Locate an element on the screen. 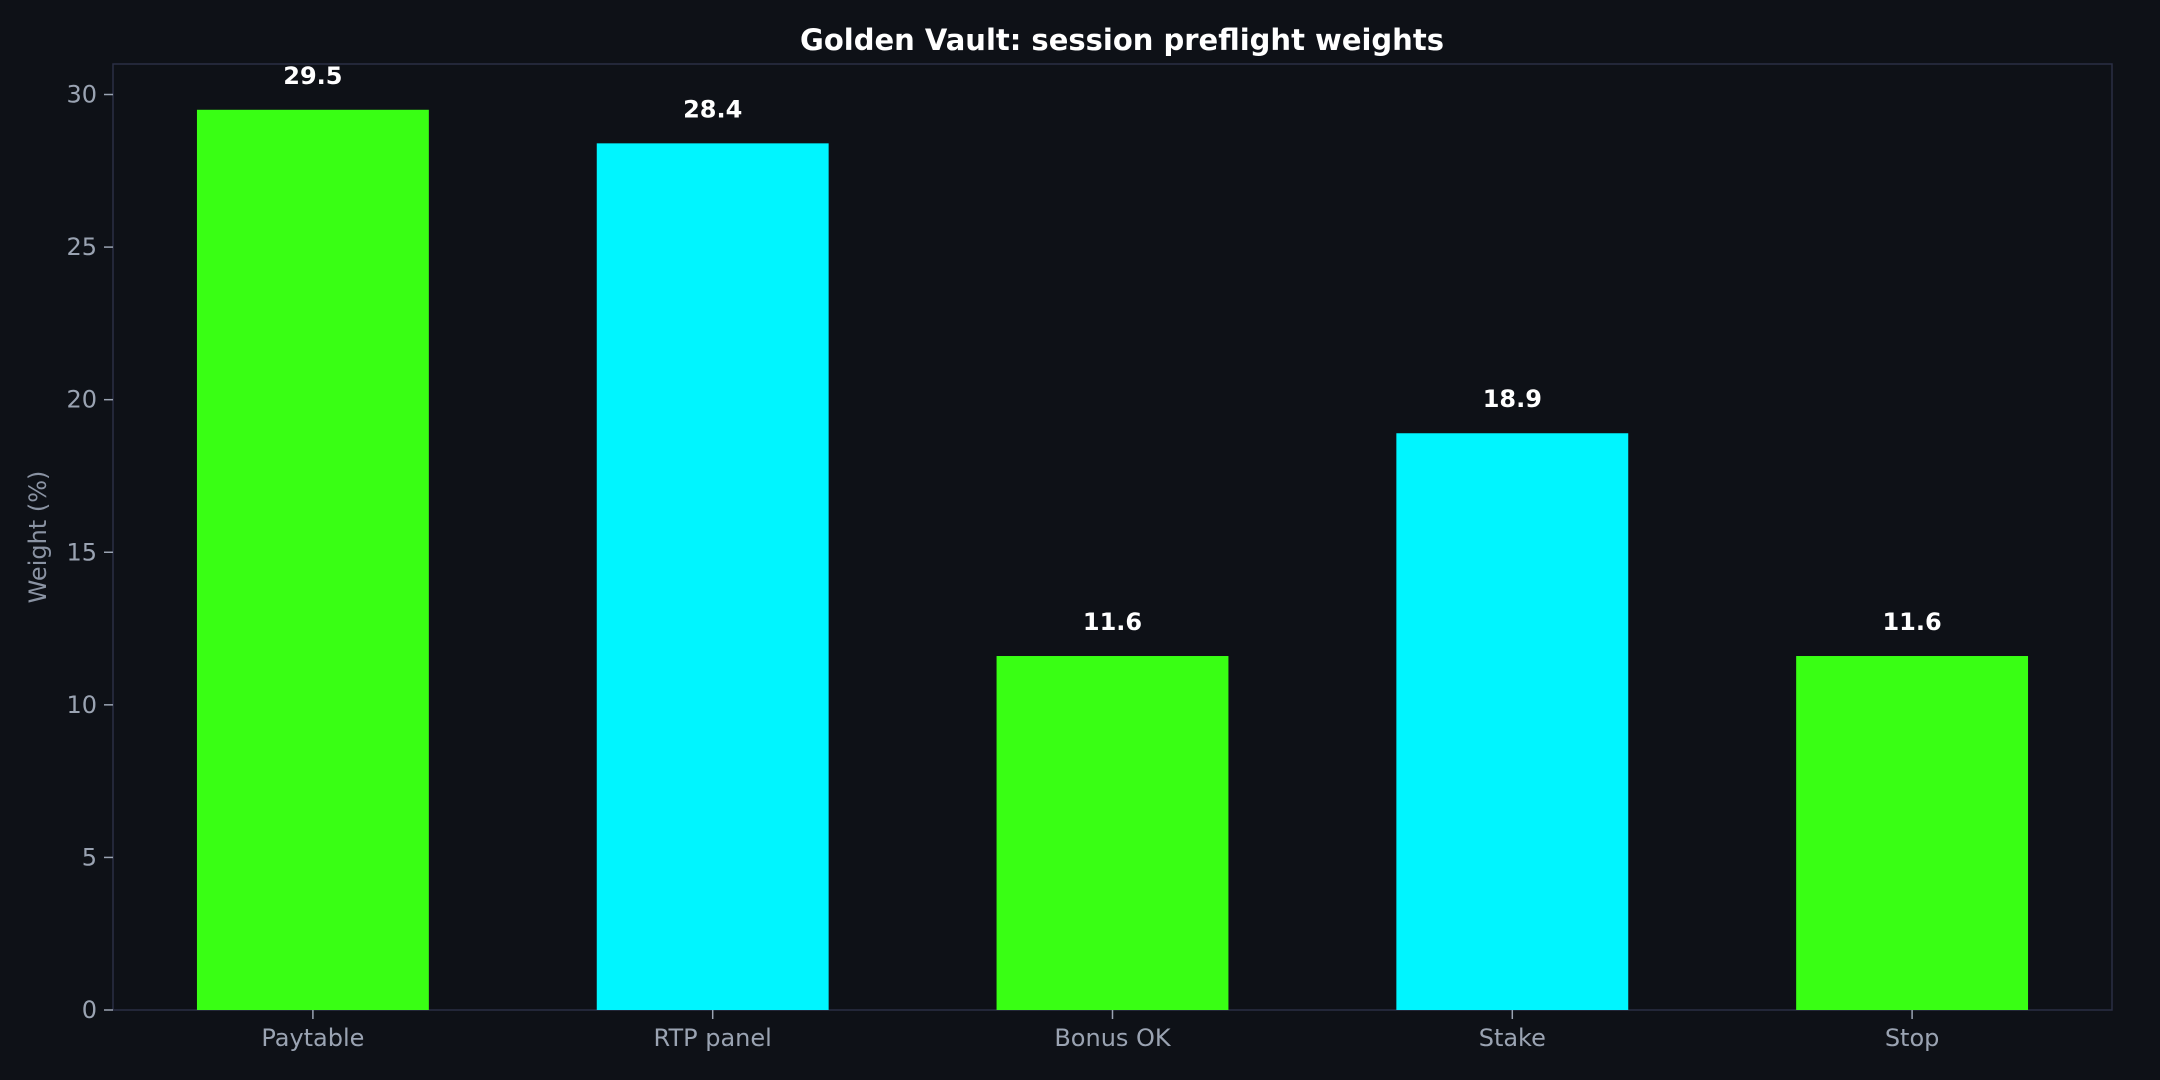  y-tick-label: 0 is located at coordinates (89, 1010).